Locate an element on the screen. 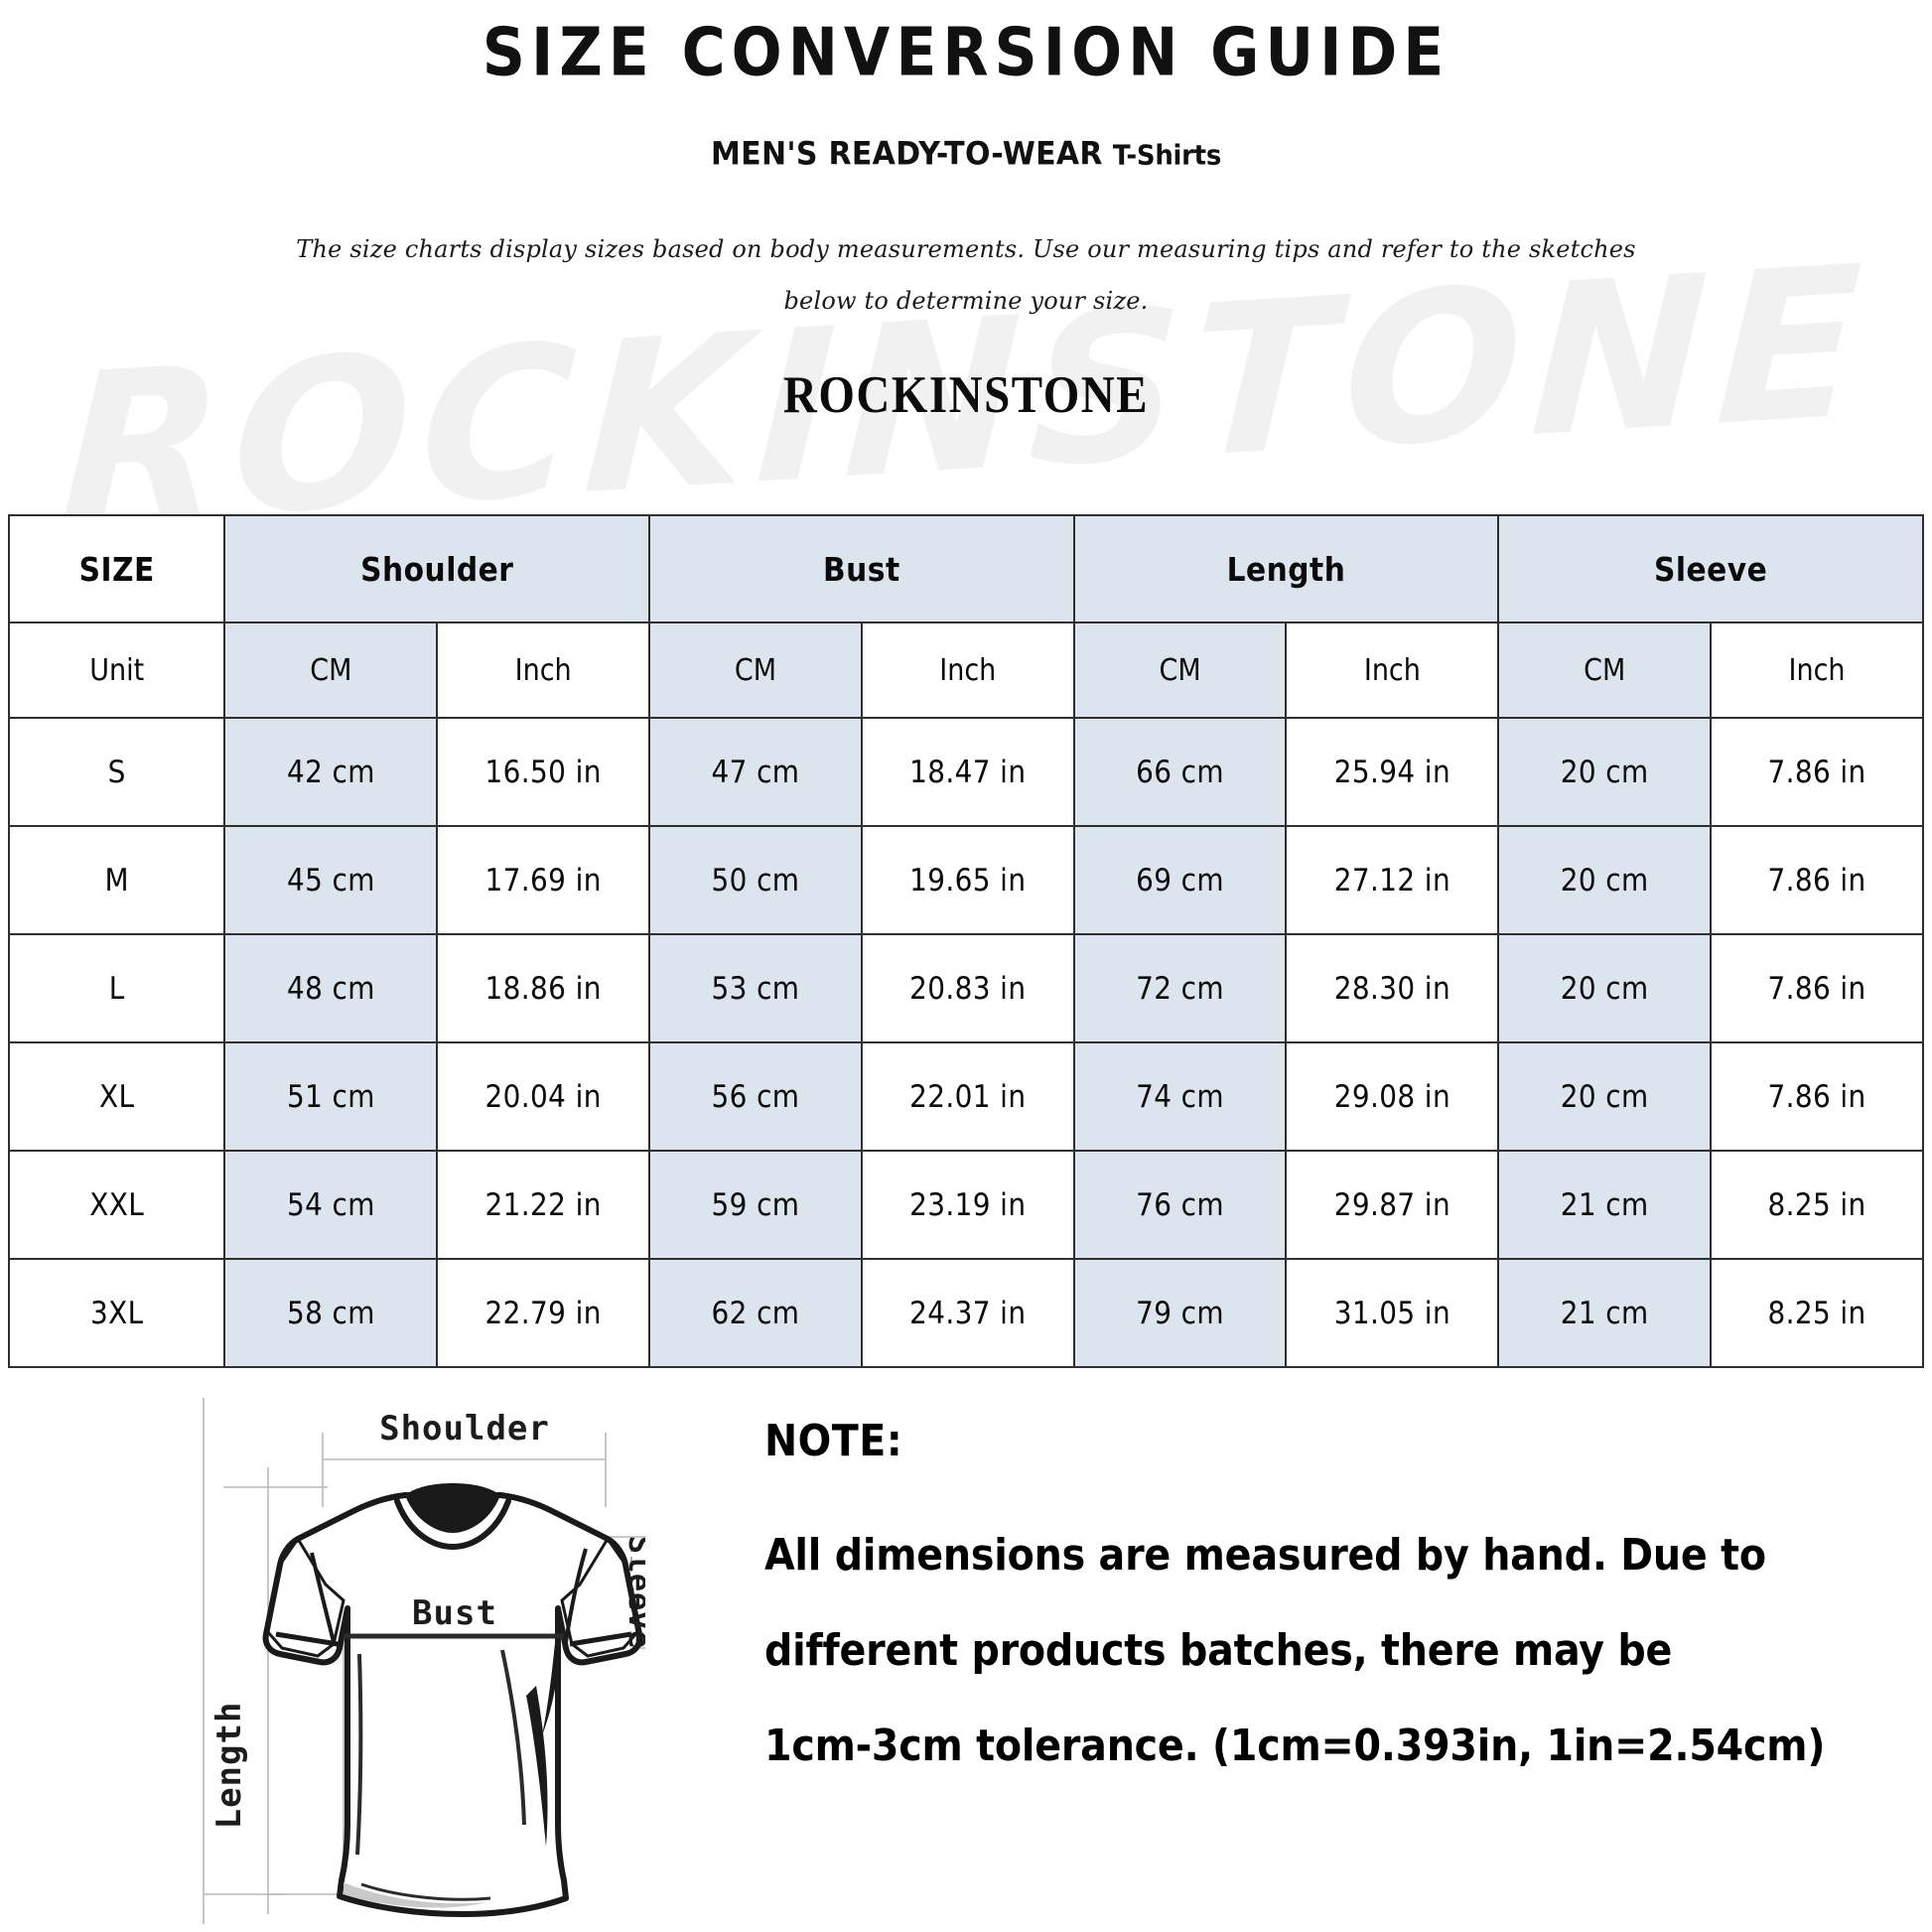 The height and width of the screenshot is (1932, 1932). cell-value: 18.47 in is located at coordinates (967, 772).